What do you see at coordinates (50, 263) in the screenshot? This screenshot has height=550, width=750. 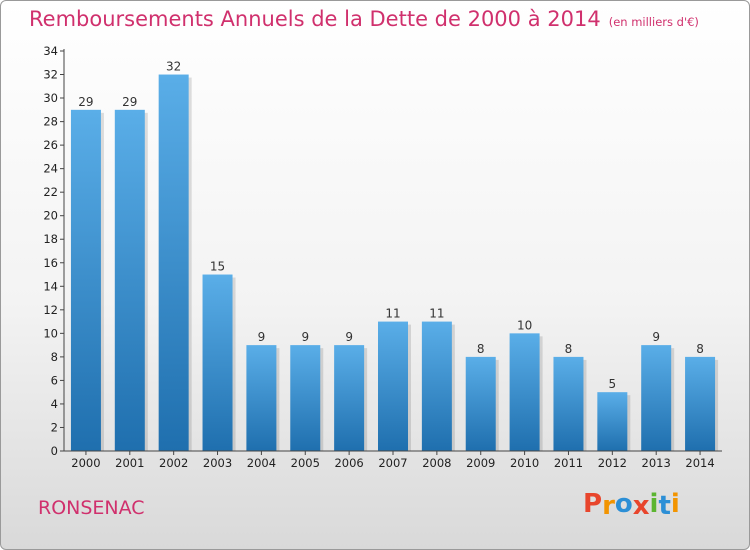 I see `y-tick-label: 16` at bounding box center [50, 263].